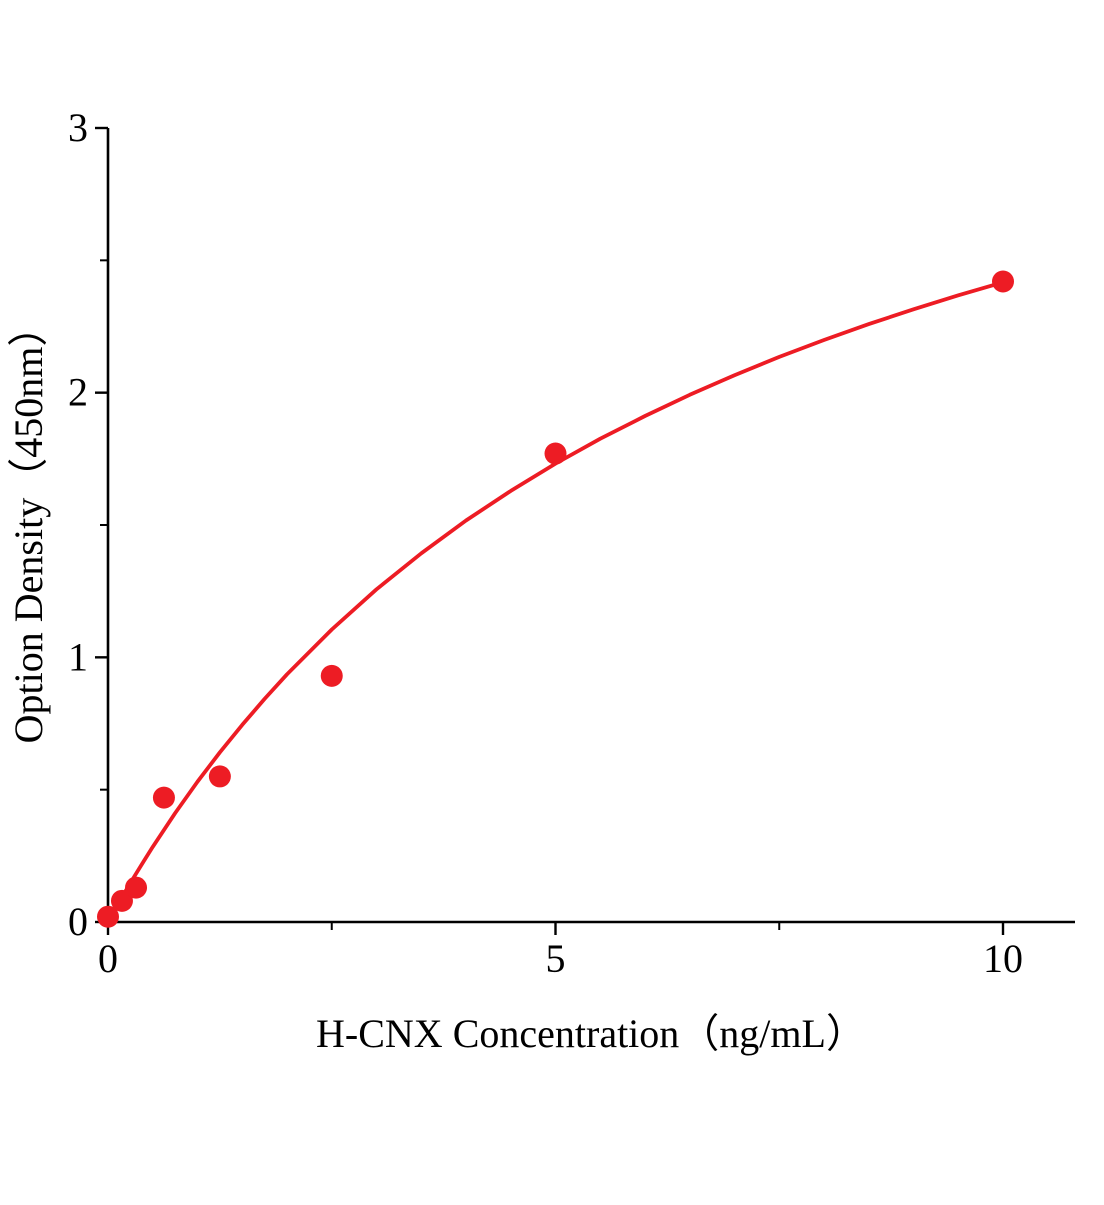 The width and height of the screenshot is (1104, 1205). What do you see at coordinates (78, 921) in the screenshot?
I see `y-tick-label: 0` at bounding box center [78, 921].